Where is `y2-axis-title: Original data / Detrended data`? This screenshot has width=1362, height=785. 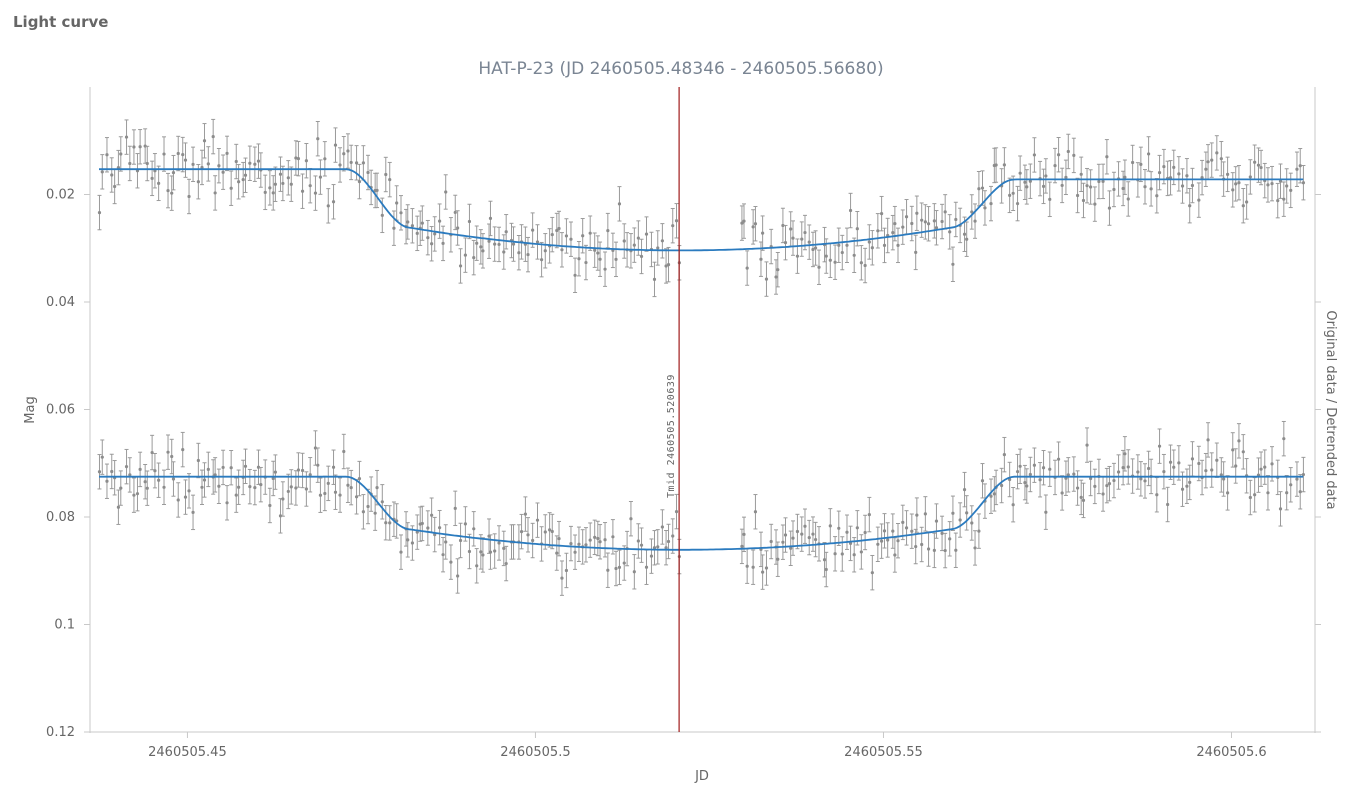 y2-axis-title: Original data / Detrended data is located at coordinates (1330, 409).